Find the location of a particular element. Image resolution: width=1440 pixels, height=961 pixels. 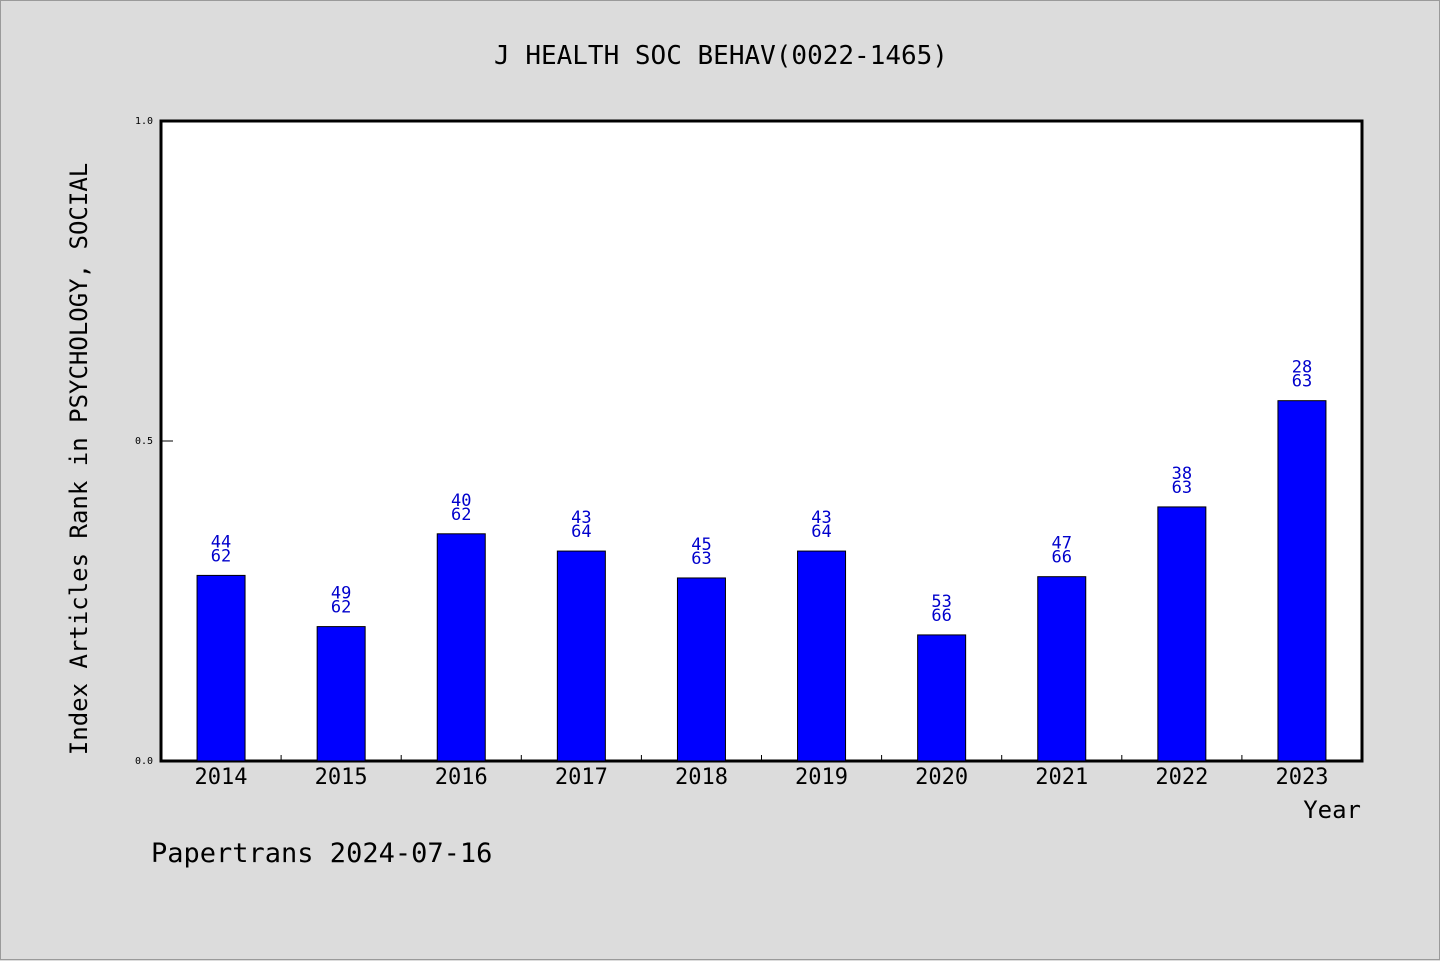

bar-2015 is located at coordinates (341, 694).